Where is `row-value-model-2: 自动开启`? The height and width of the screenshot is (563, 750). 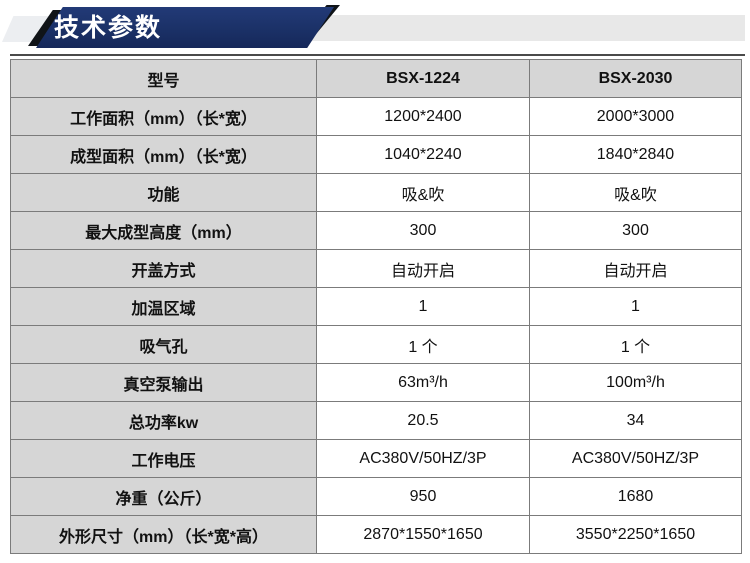
row-value-model-2: 自动开启 is located at coordinates (635, 268).